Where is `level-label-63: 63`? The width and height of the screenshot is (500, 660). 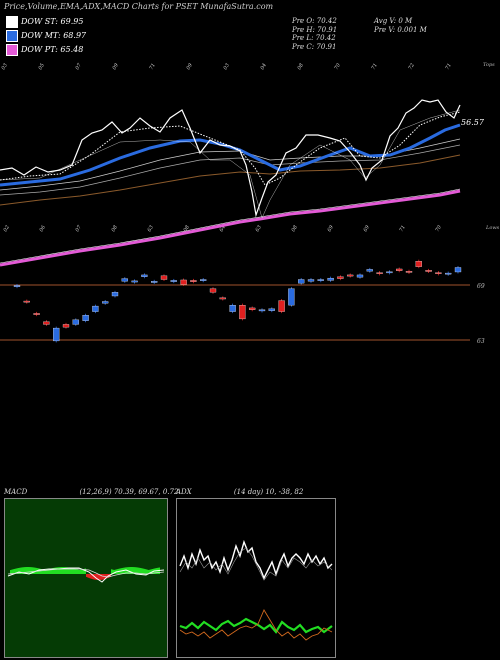
level-label-63: 63 is located at coordinates (481, 341).